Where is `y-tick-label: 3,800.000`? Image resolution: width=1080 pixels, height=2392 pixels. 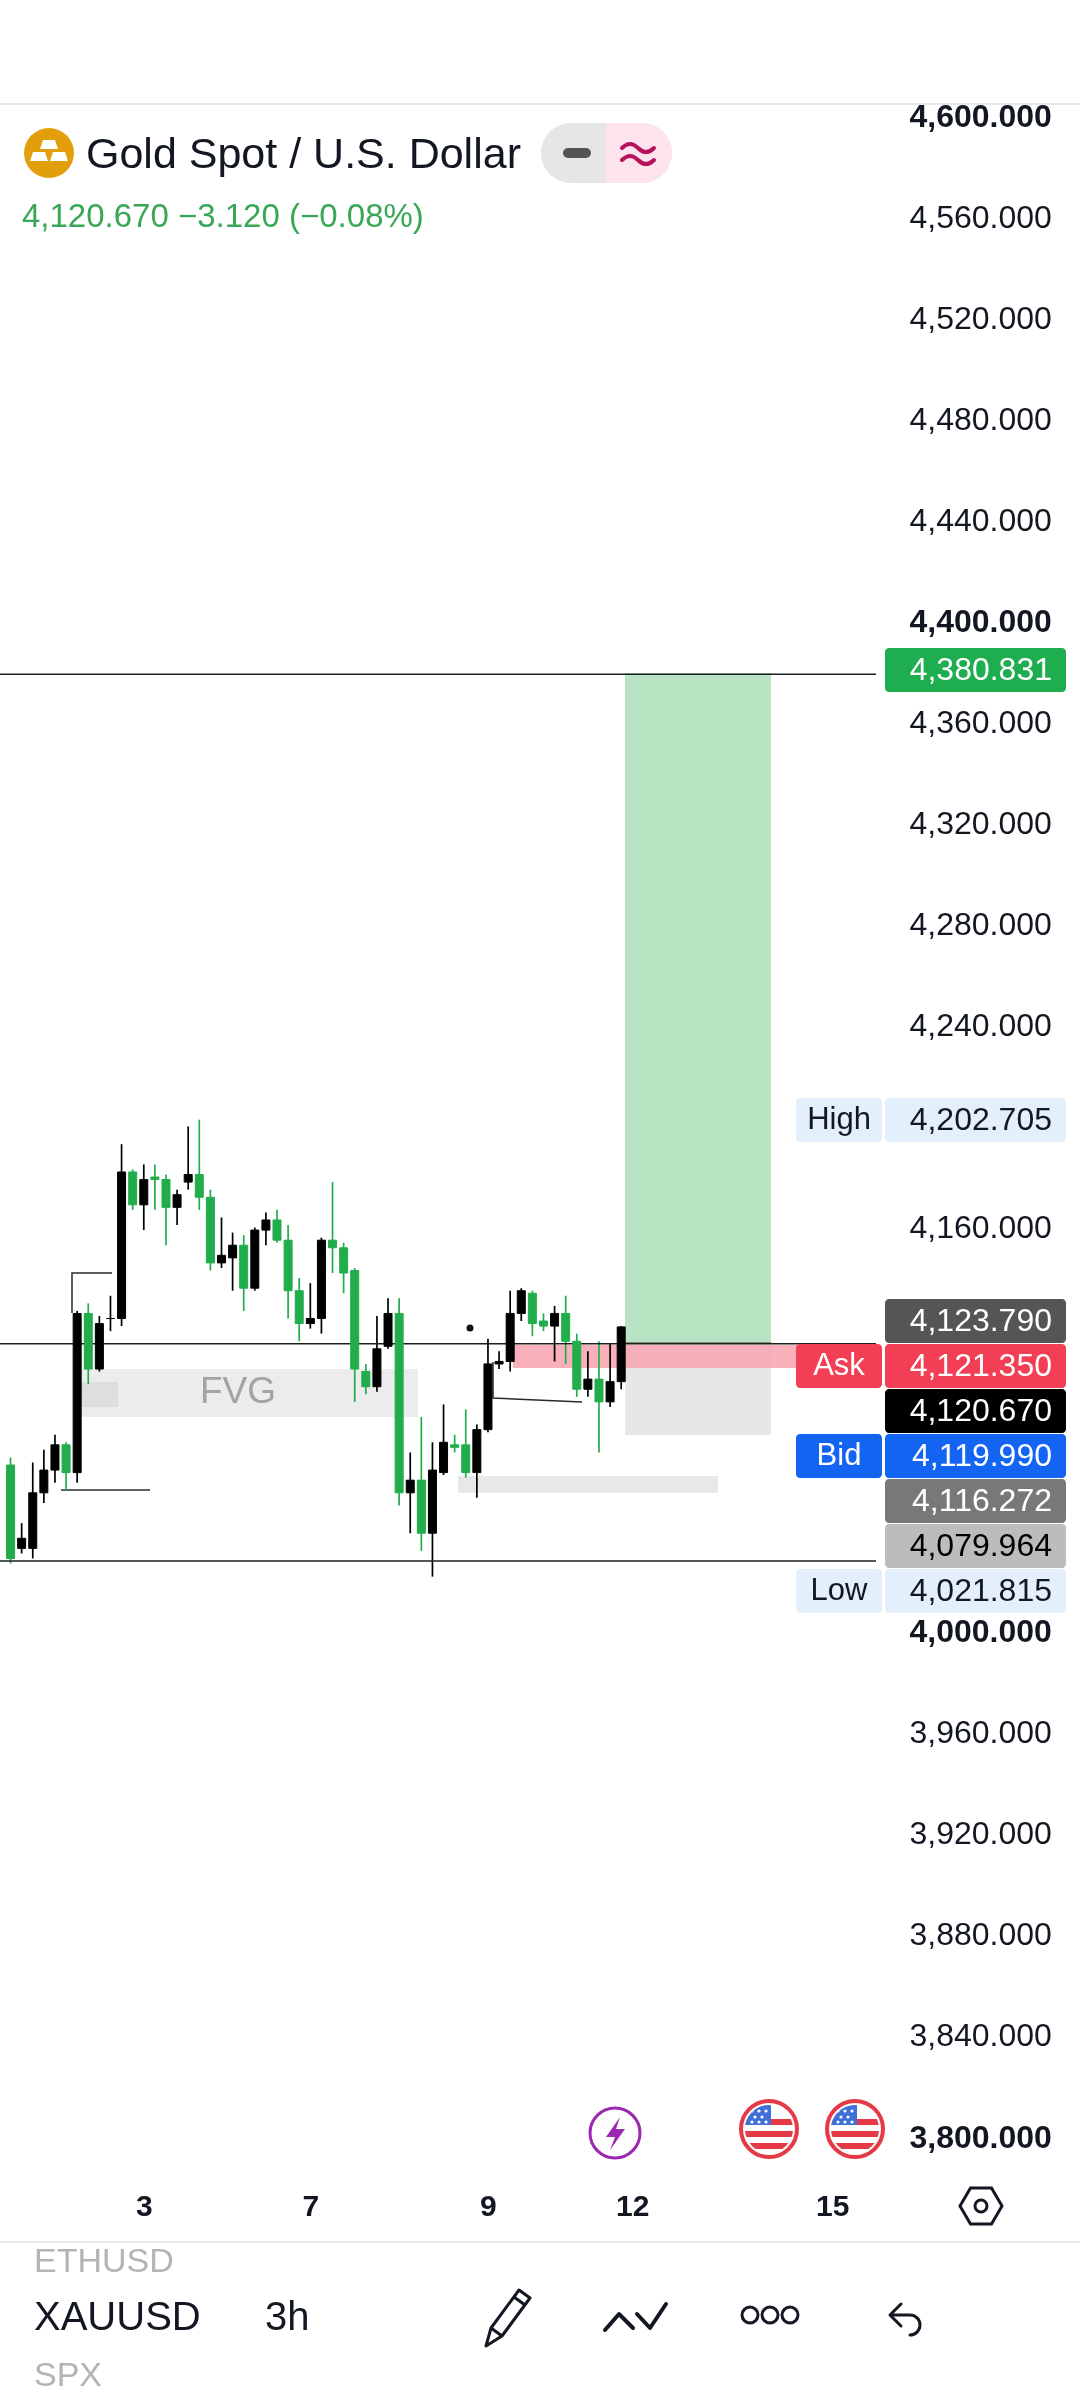 y-tick-label: 3,800.000 is located at coordinates (980, 2136).